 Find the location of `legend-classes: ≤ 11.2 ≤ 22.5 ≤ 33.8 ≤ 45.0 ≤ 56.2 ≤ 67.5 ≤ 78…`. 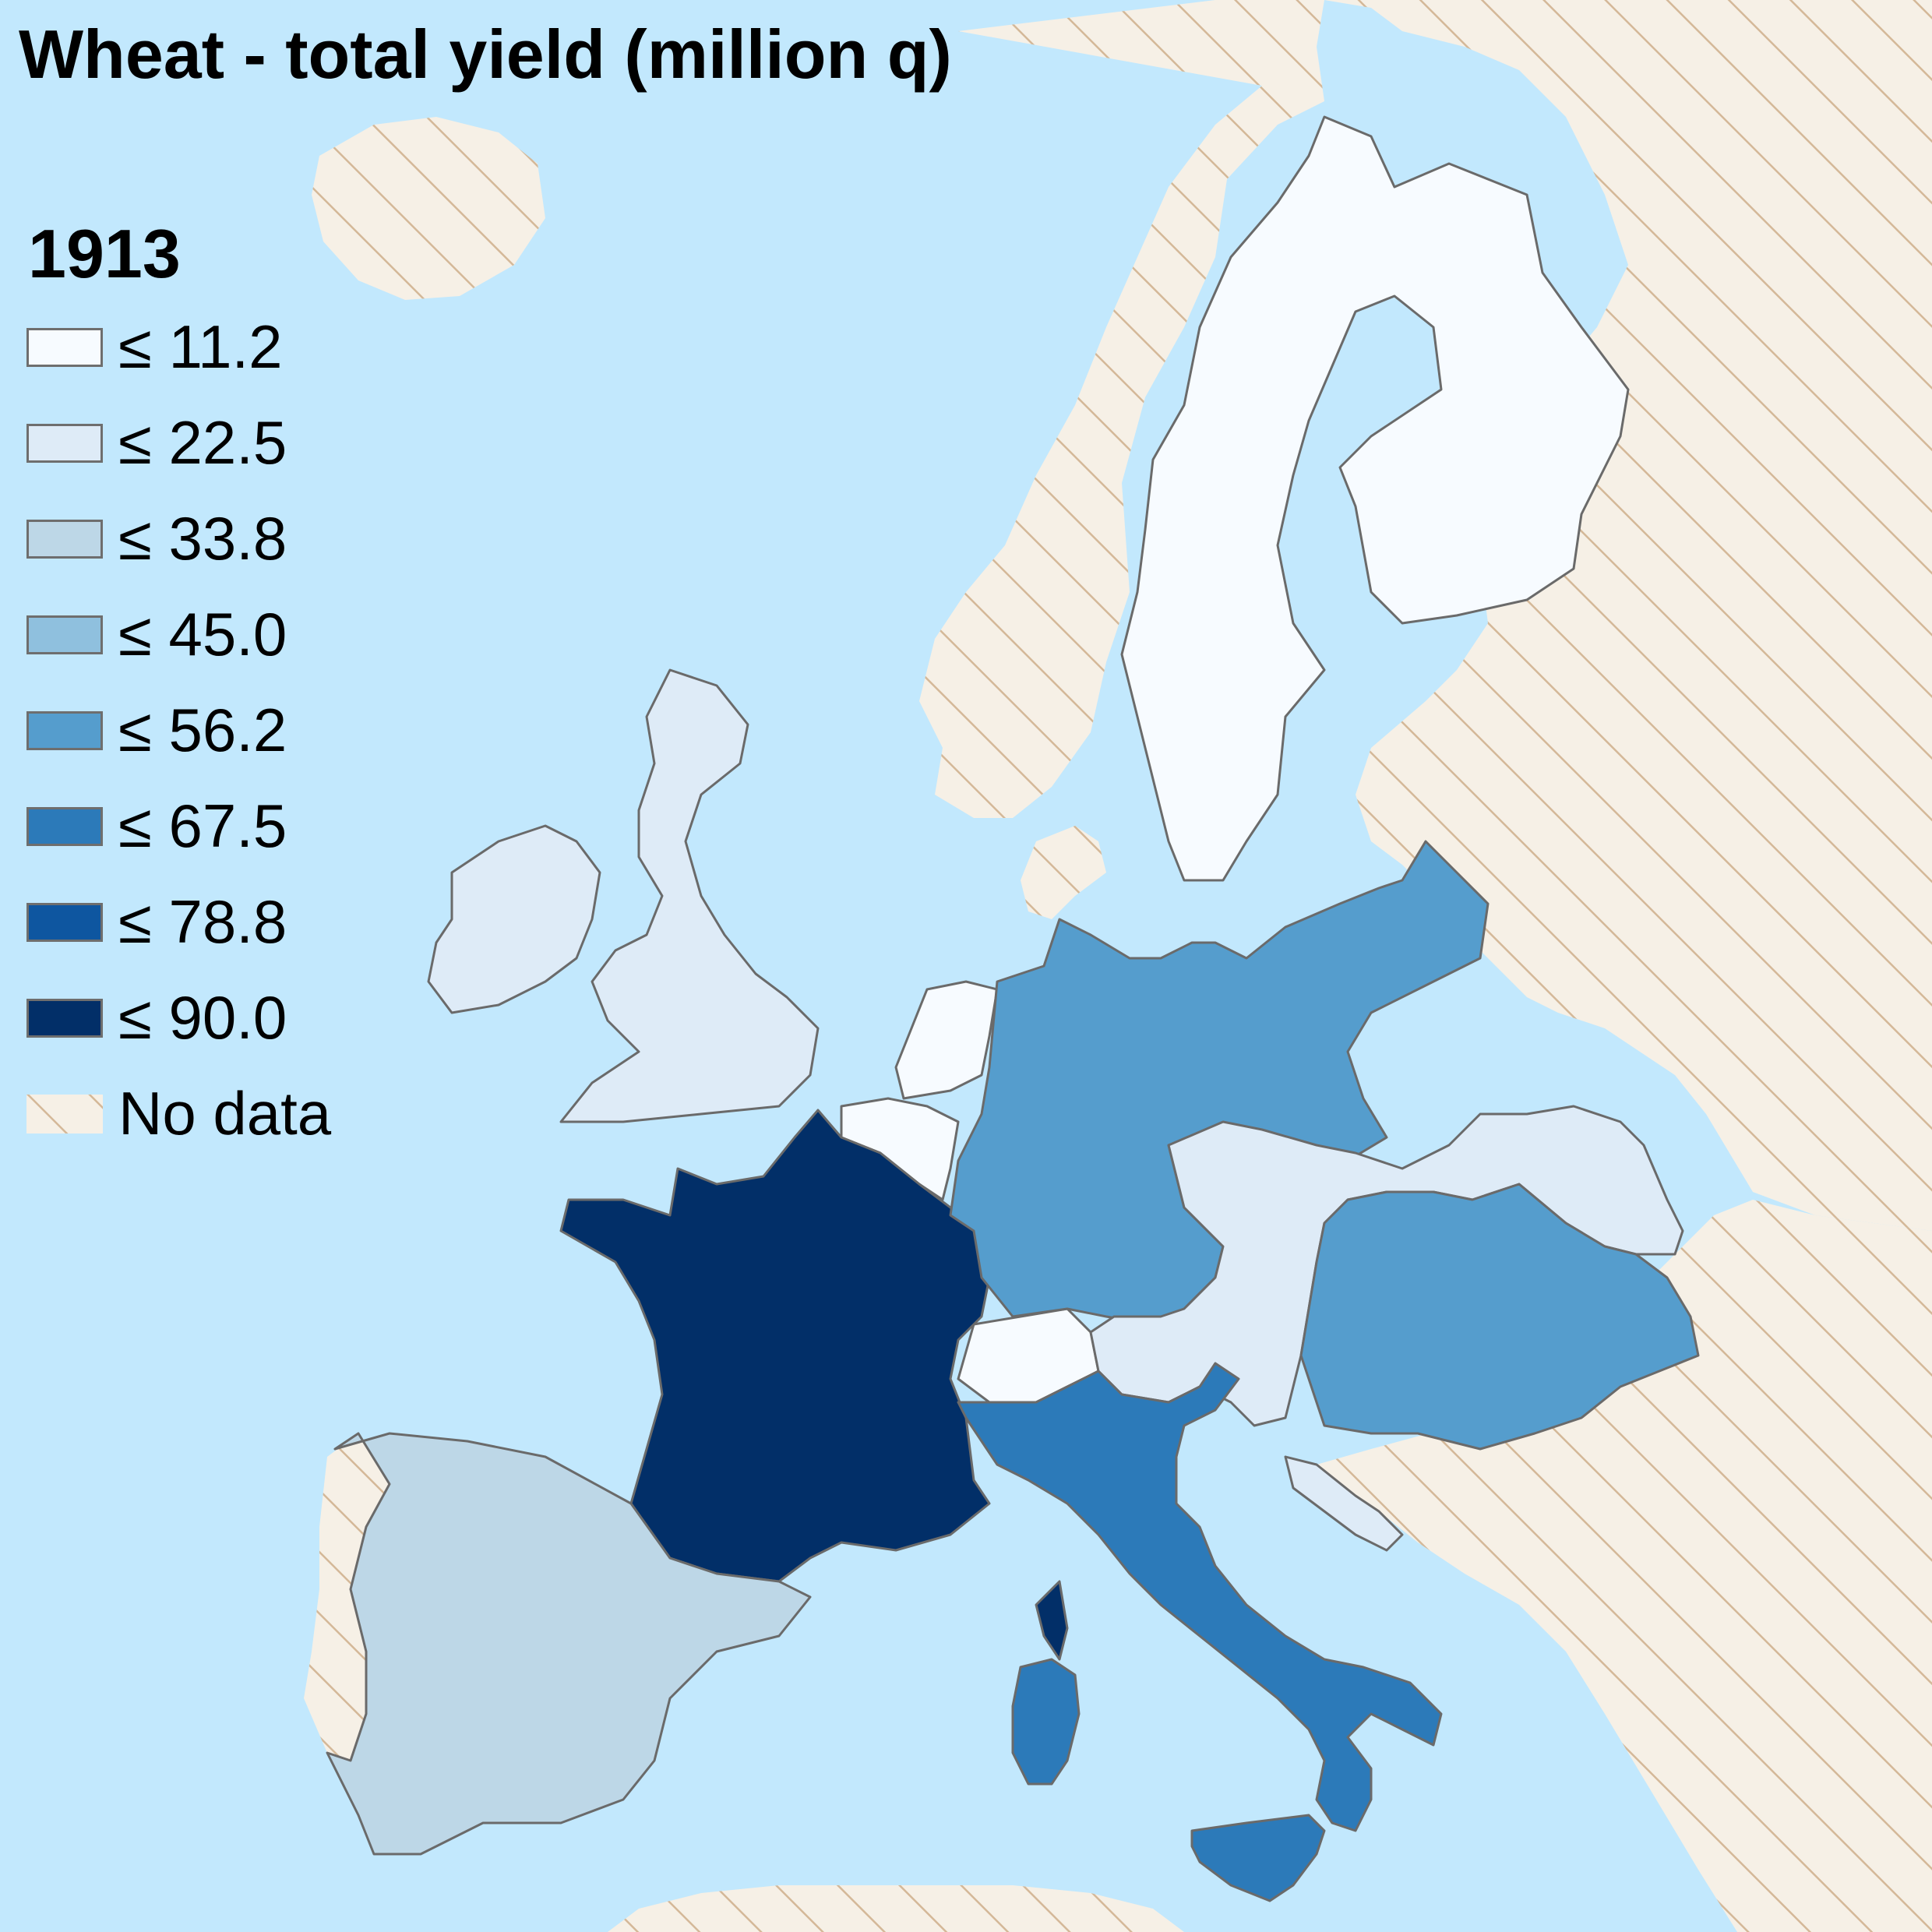

legend-classes: ≤ 11.2 ≤ 22.5 ≤ 33.8 ≤ 45.0 ≤ 56.2 ≤ 67.5 ≤ 78… is located at coordinates (179, 682).